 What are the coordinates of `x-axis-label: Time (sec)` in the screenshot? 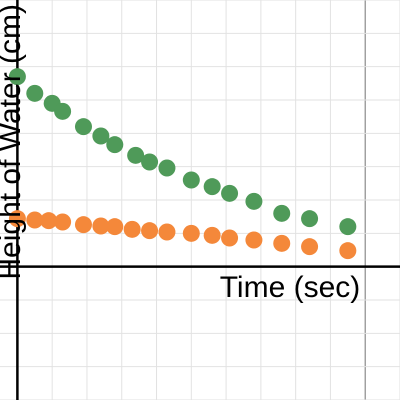 It's located at (290, 287).